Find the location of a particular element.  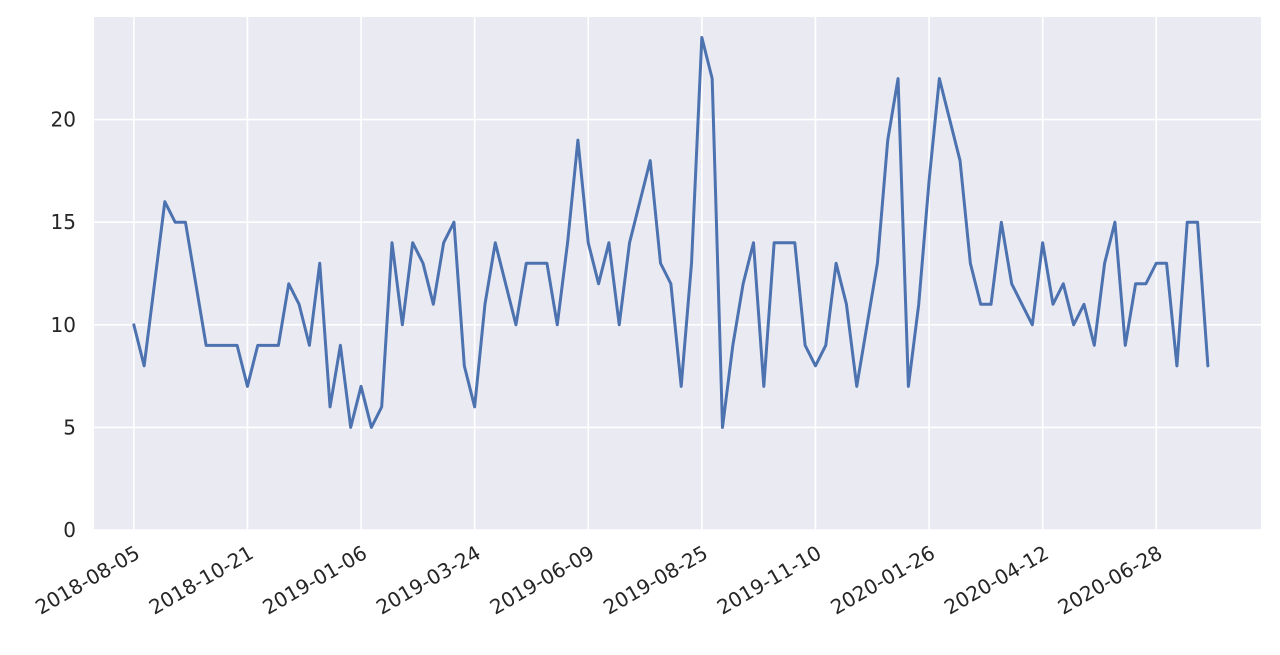

x-tick-label-6: 2019-11-10 is located at coordinates (769, 580).